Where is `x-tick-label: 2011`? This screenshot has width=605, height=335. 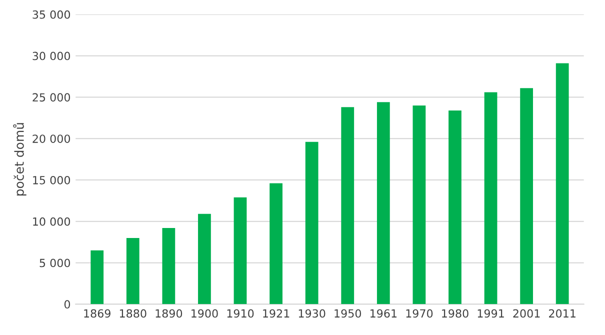
x-tick-label: 2011 is located at coordinates (562, 313).